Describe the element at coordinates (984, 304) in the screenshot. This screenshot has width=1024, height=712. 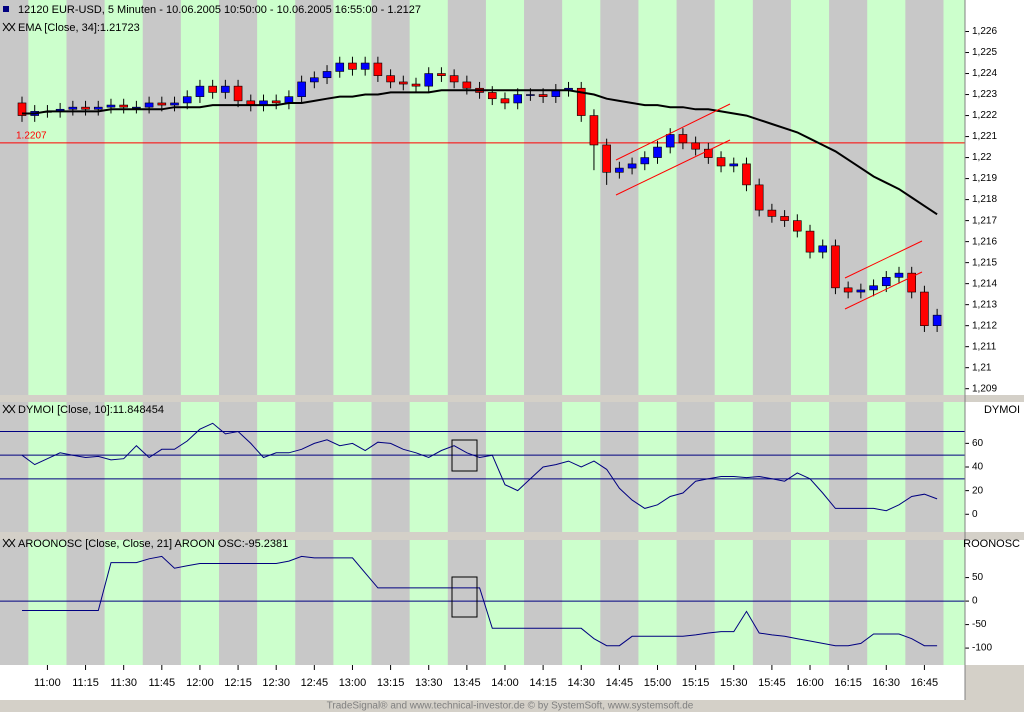
I see `y-tick-label: 1,213` at that location.